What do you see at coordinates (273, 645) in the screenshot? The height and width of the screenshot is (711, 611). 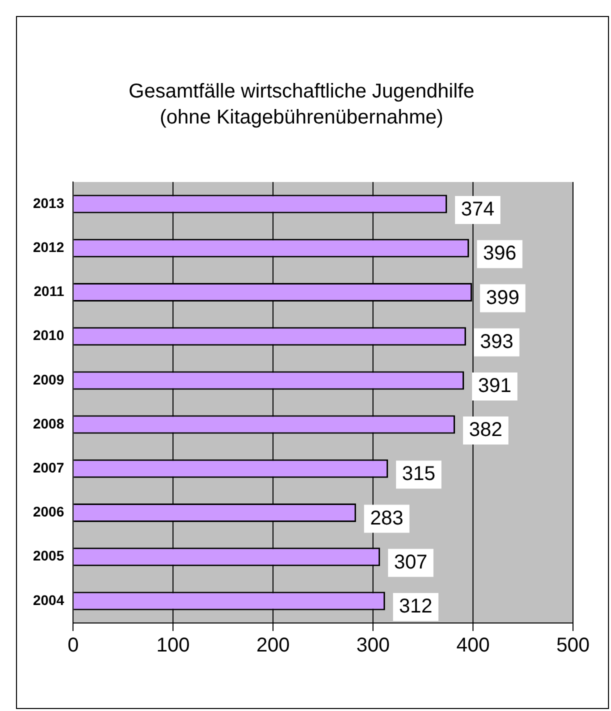 I see `x-tick-label: 200` at bounding box center [273, 645].